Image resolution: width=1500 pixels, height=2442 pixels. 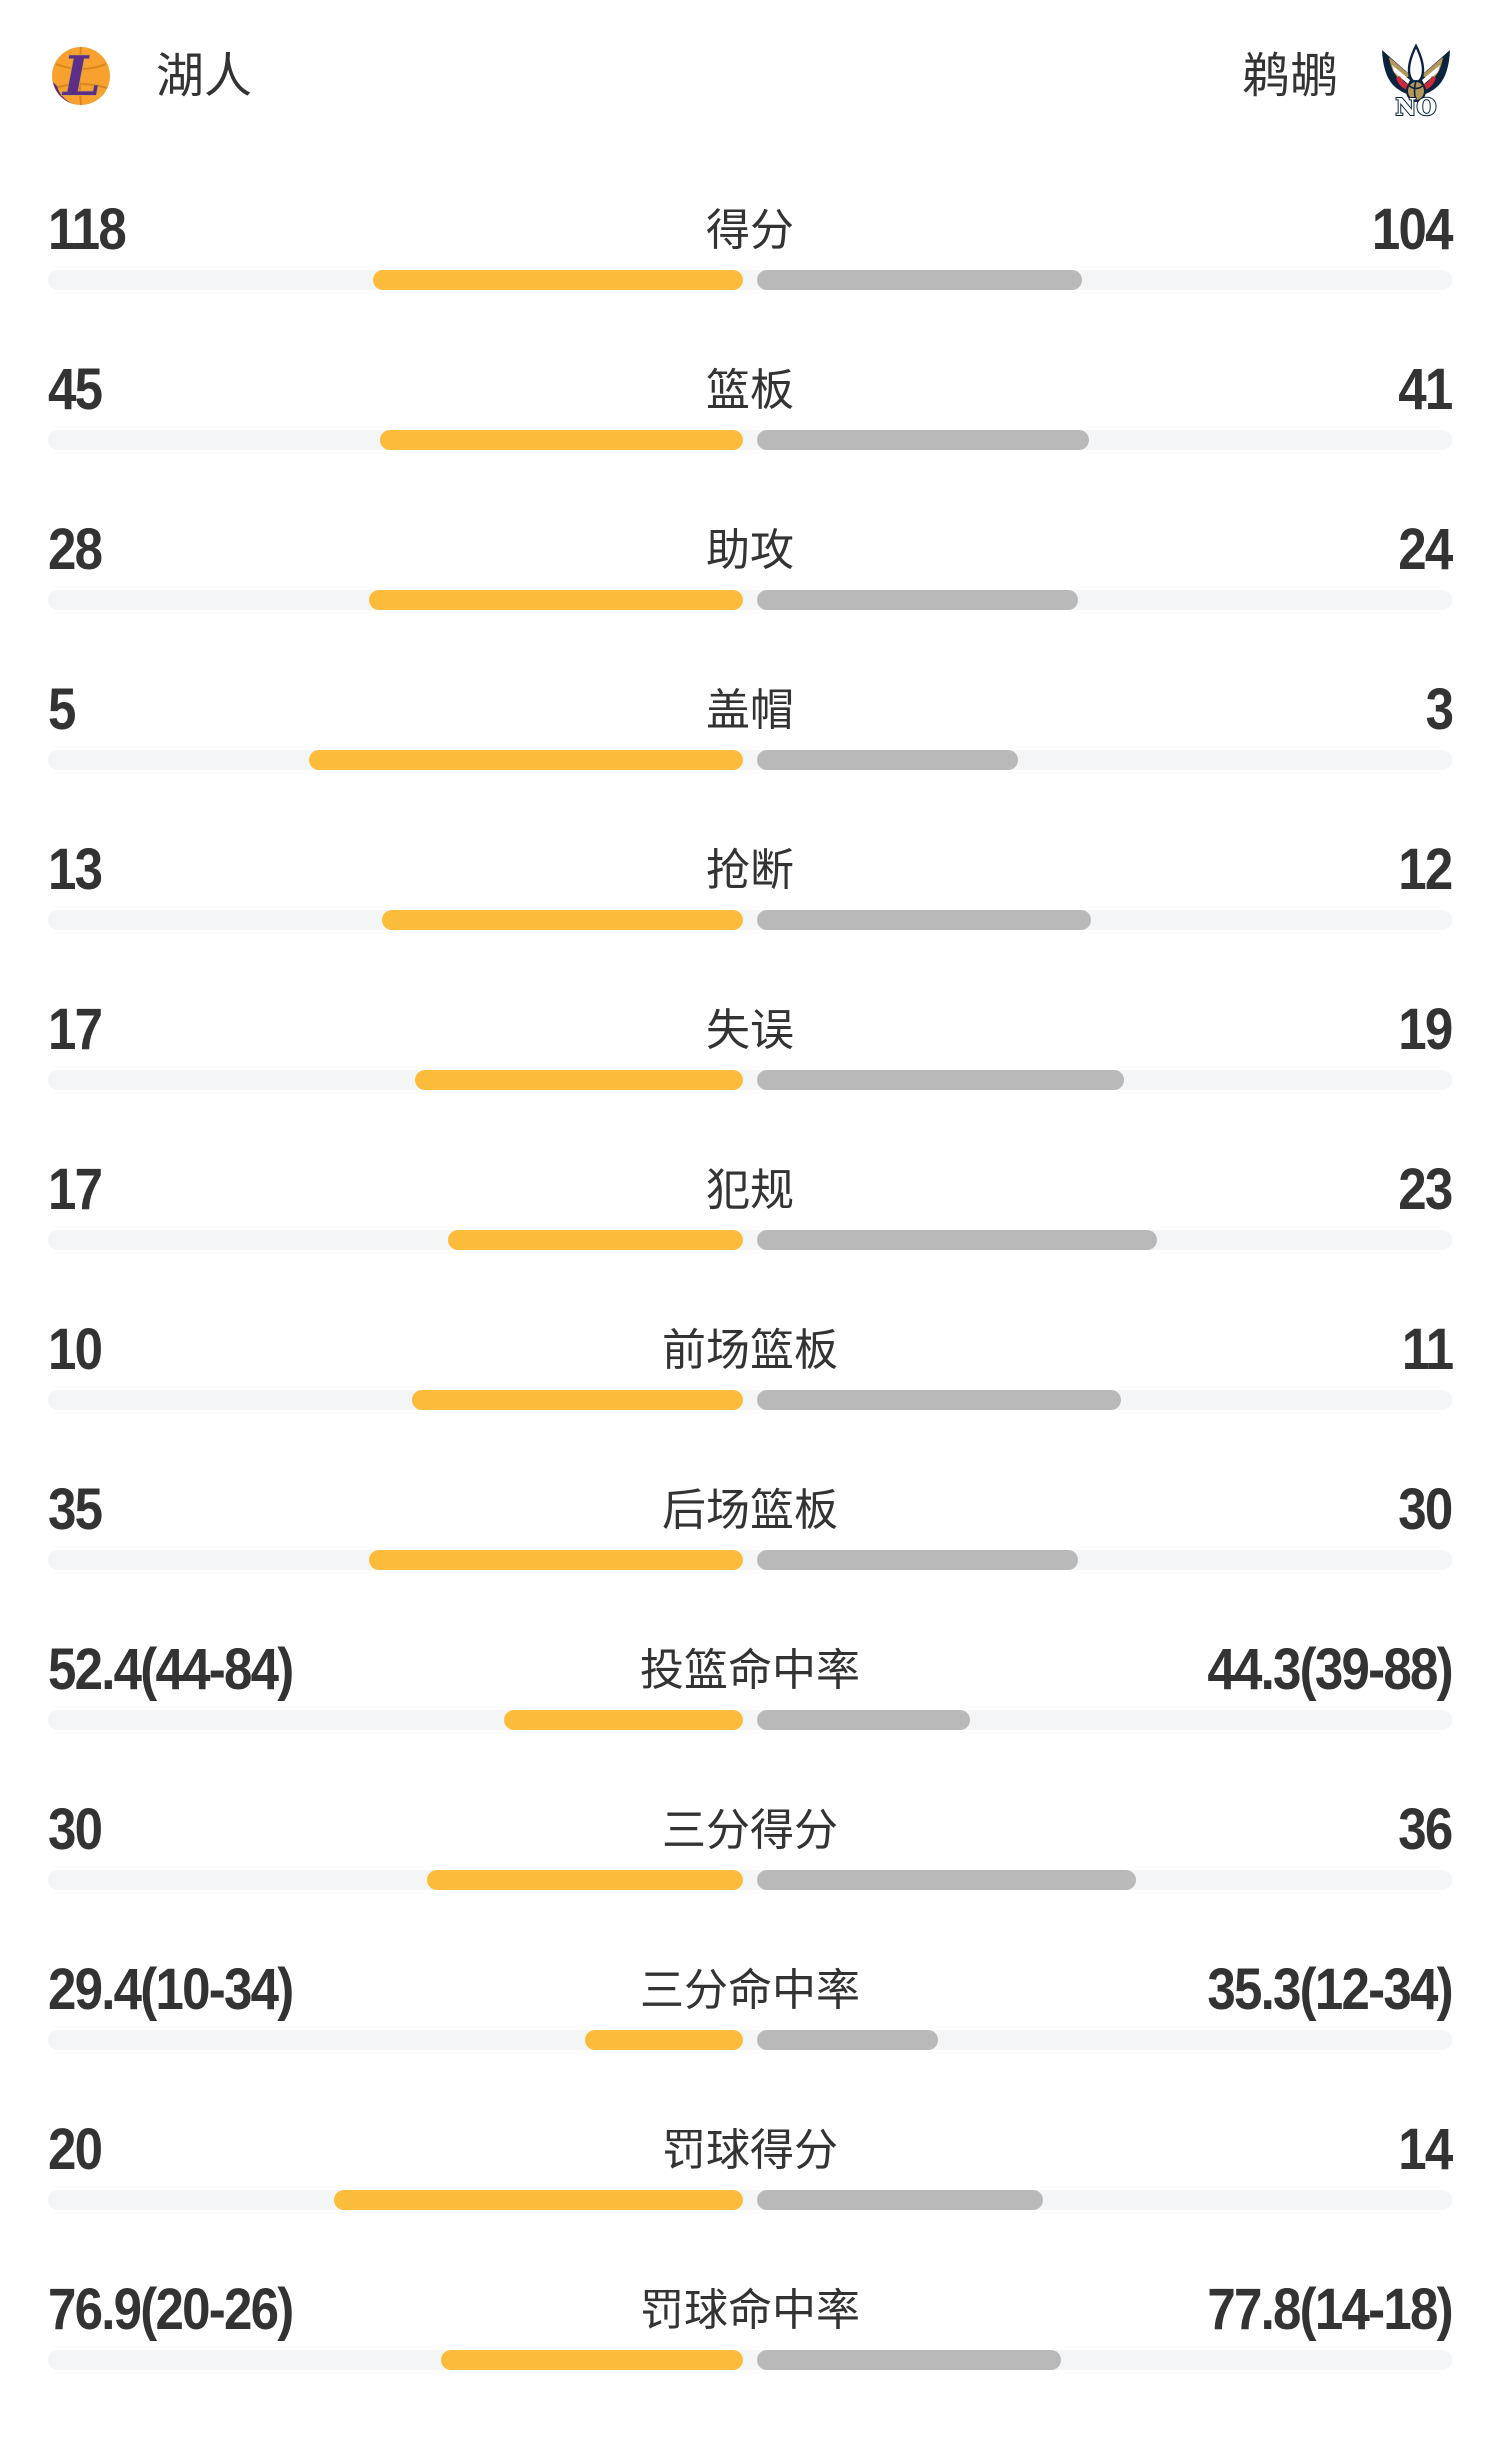 I want to click on away-value: 30, so click(x=1426, y=1509).